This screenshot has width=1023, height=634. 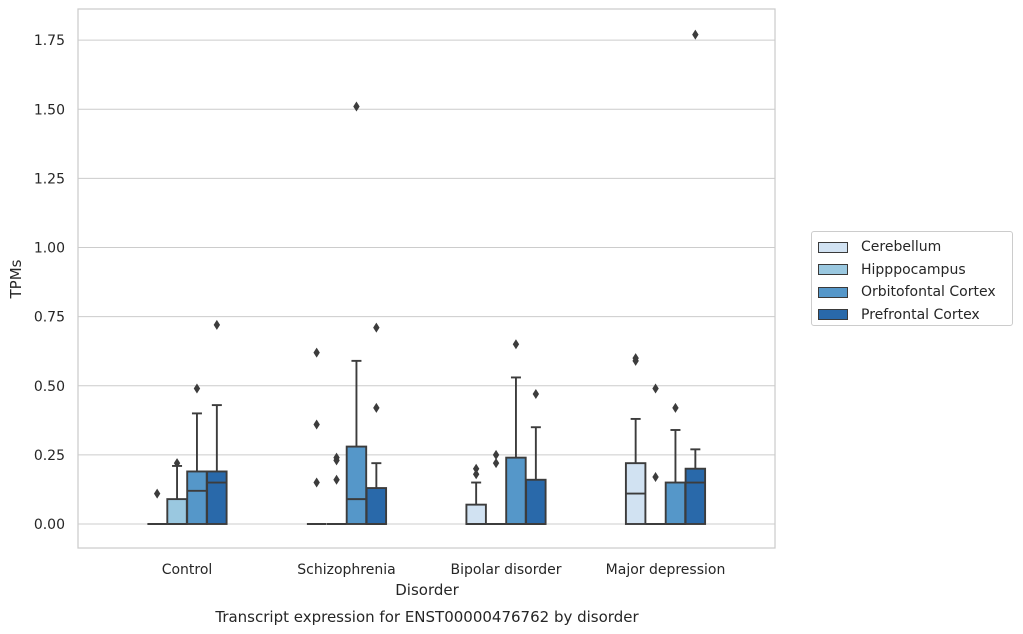 What do you see at coordinates (49, 110) in the screenshot?
I see `y-tick-label: 1.50` at bounding box center [49, 110].